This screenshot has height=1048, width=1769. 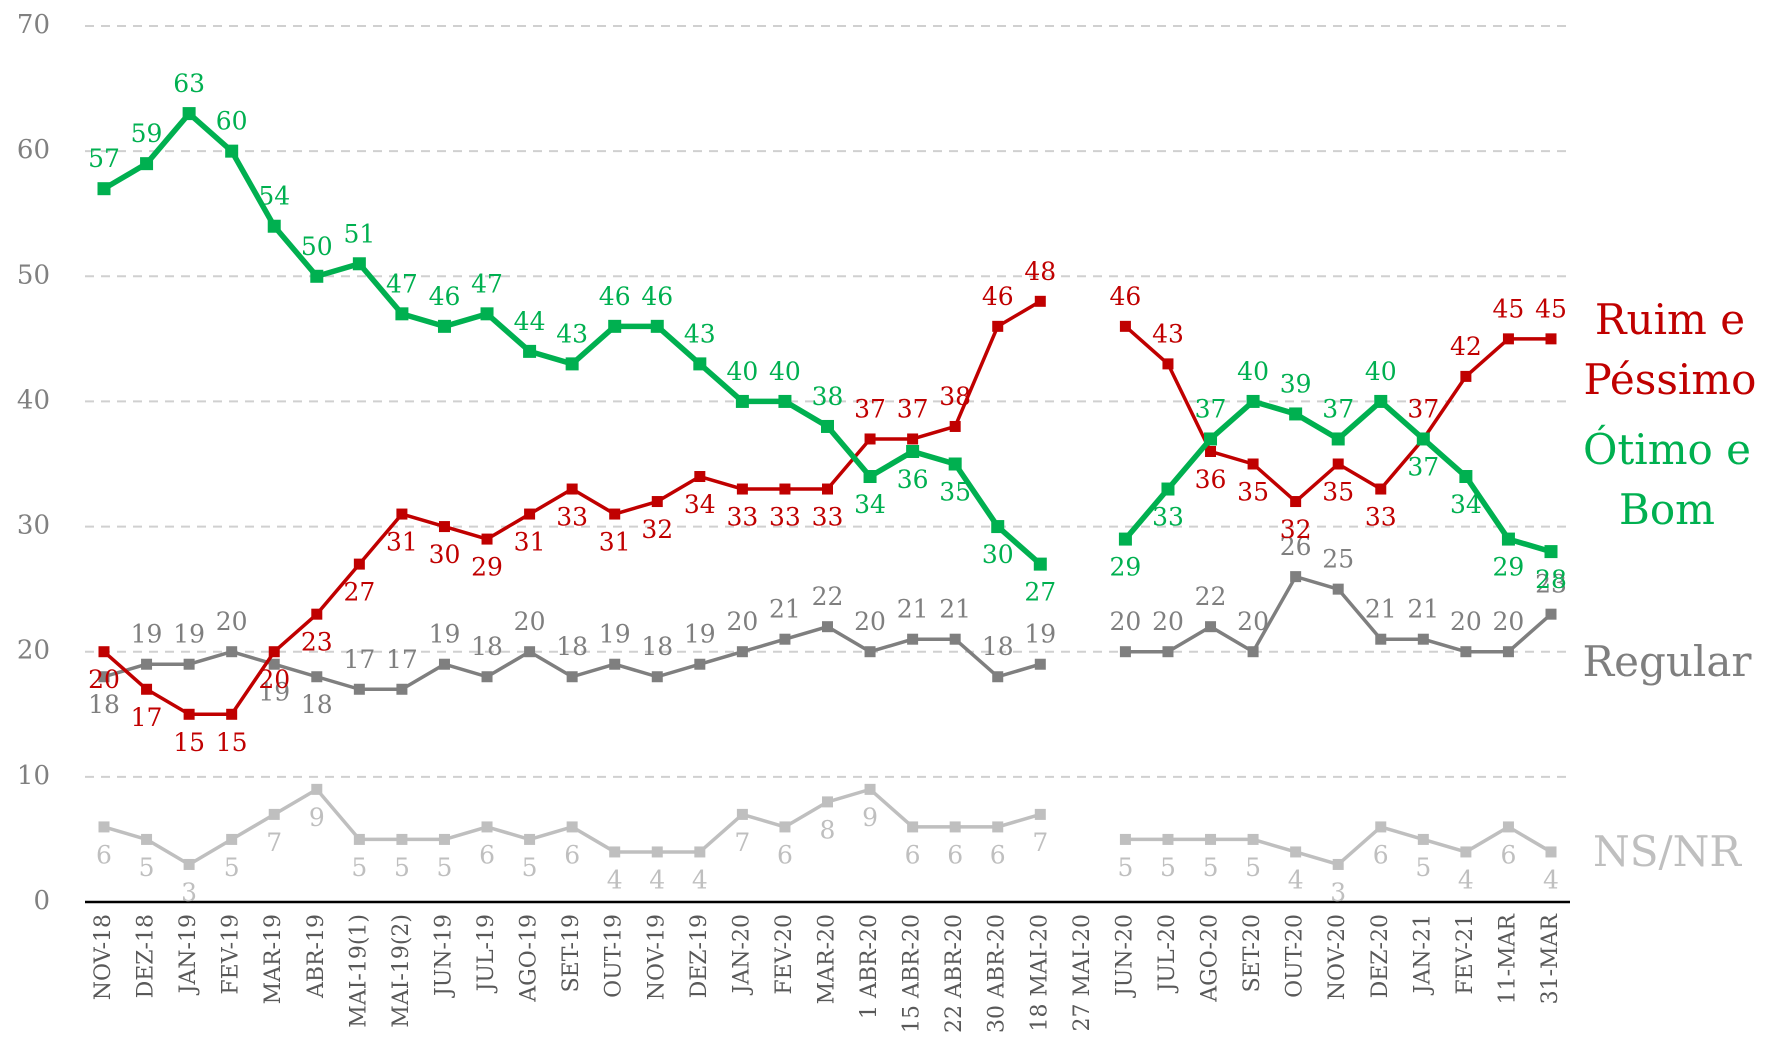 I want to click on data-label: 3, so click(x=1338, y=892).